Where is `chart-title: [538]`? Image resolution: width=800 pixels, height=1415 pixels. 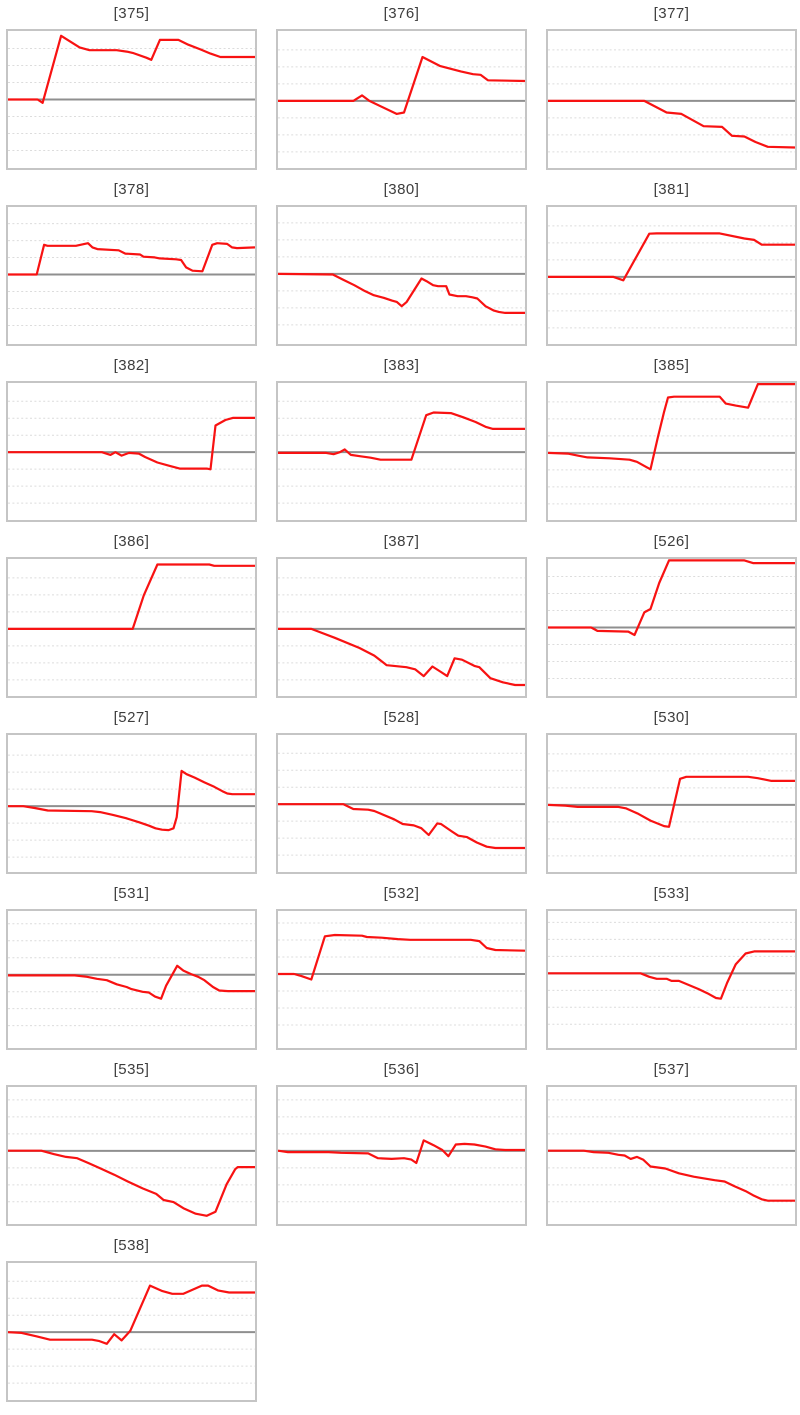
chart-title: [538] is located at coordinates (131, 1245).